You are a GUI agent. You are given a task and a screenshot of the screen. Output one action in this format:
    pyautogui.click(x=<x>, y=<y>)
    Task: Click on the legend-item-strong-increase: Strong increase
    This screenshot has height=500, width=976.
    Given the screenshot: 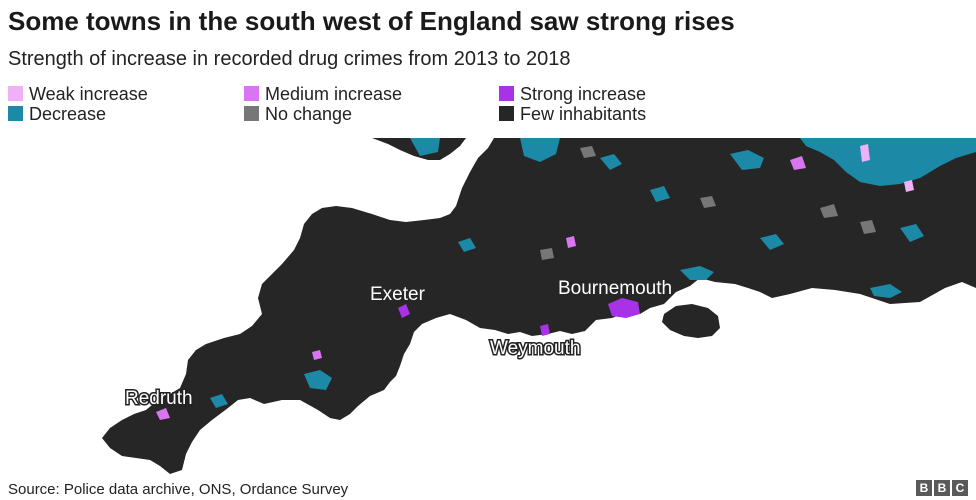 What is the action you would take?
    pyautogui.click(x=572, y=94)
    